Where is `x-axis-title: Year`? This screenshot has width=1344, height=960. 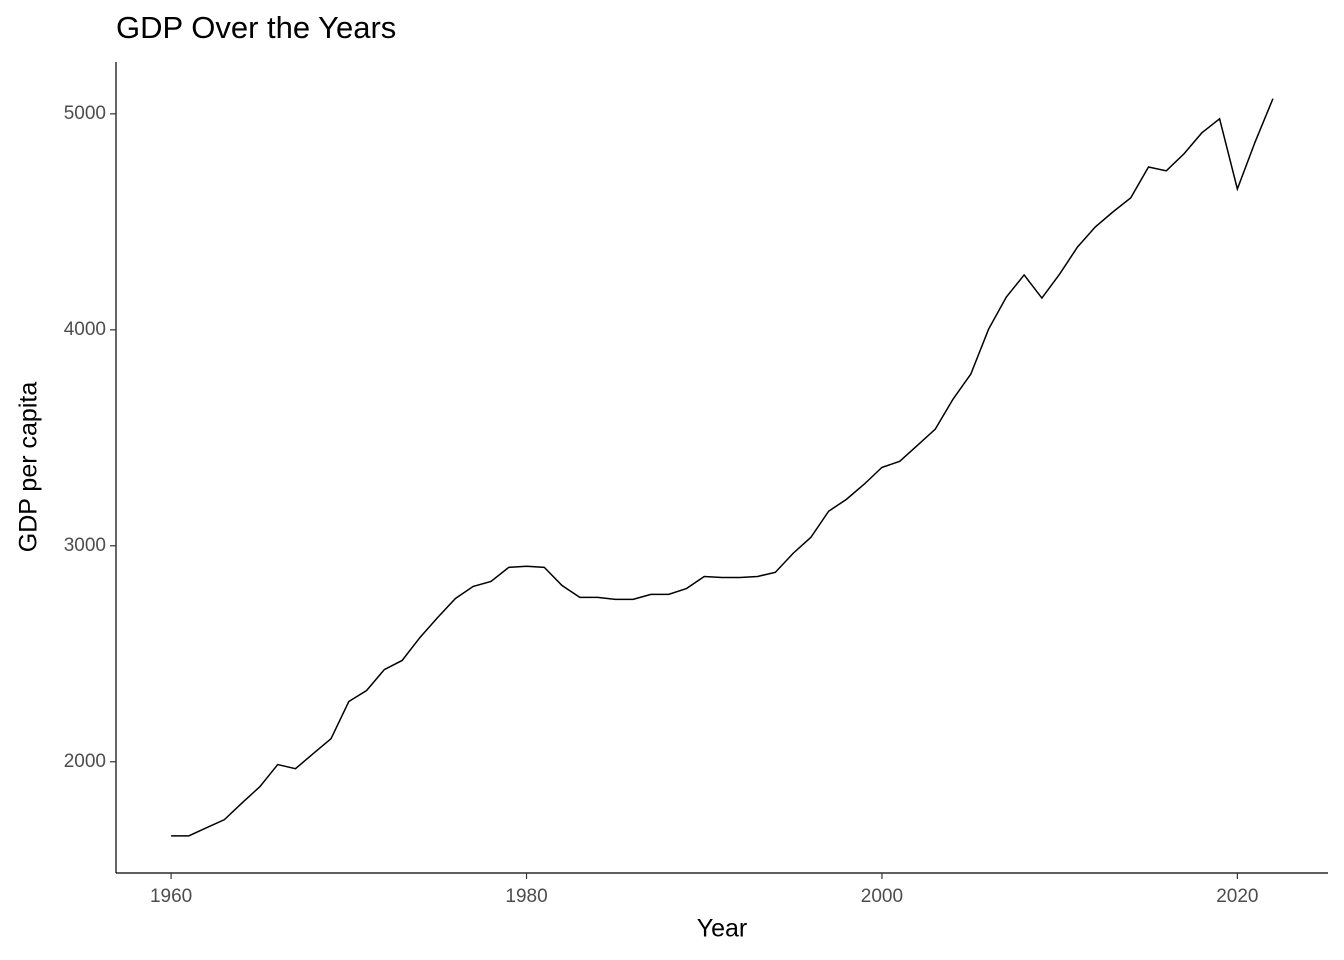 x-axis-title: Year is located at coordinates (722, 929).